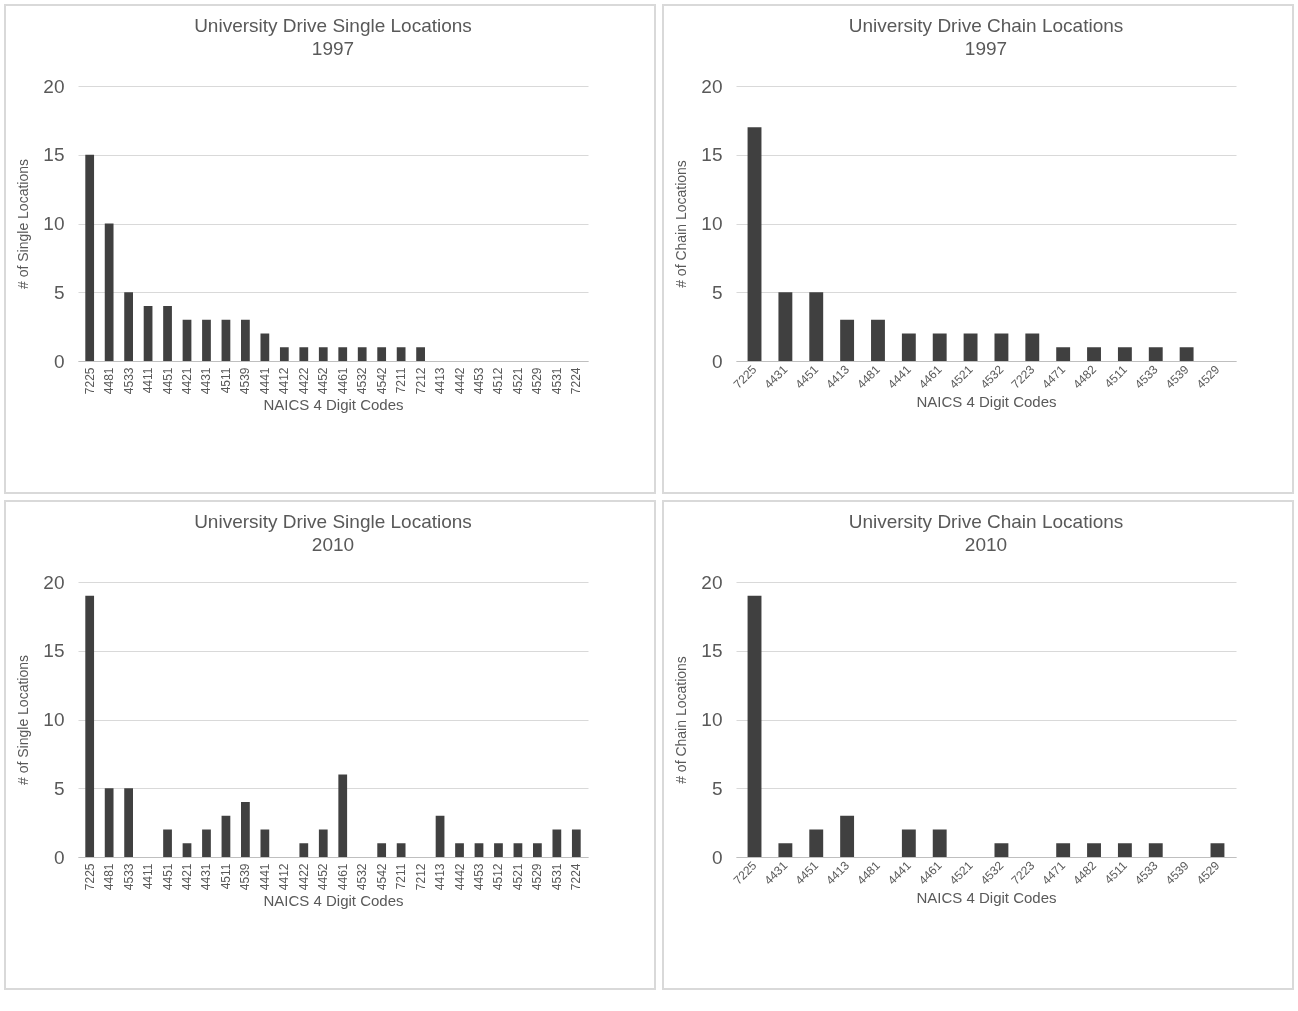  Describe the element at coordinates (401, 380) in the screenshot. I see `x-tick-label: 7211` at that location.